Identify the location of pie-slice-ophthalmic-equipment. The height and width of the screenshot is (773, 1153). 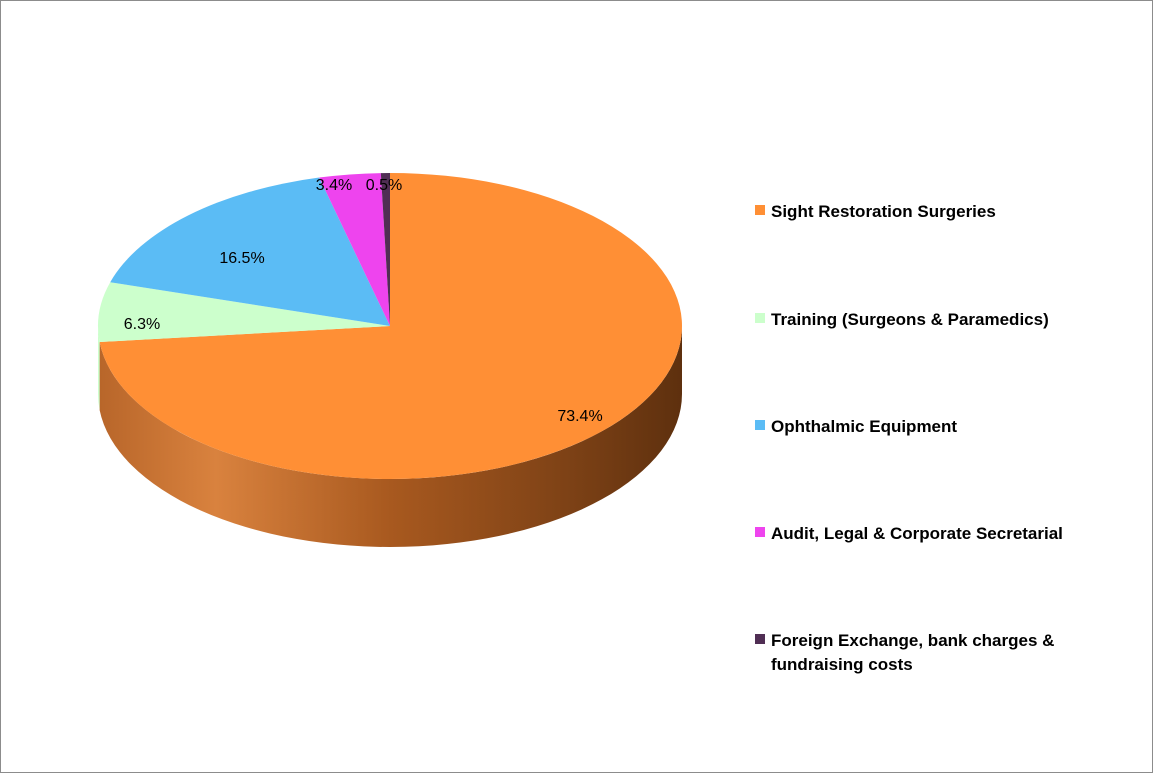
(250, 251).